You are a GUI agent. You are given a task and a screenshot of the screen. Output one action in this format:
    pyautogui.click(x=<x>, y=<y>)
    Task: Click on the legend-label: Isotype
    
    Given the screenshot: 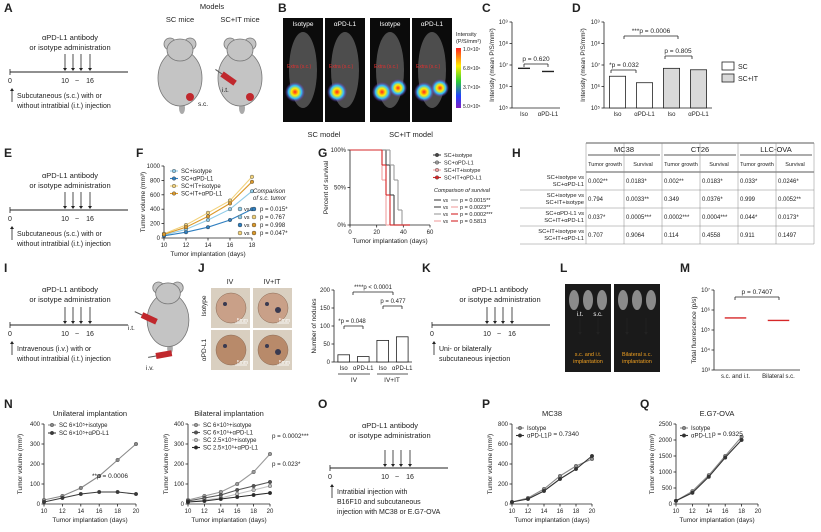 What is the action you would take?
    pyautogui.click(x=701, y=429)
    